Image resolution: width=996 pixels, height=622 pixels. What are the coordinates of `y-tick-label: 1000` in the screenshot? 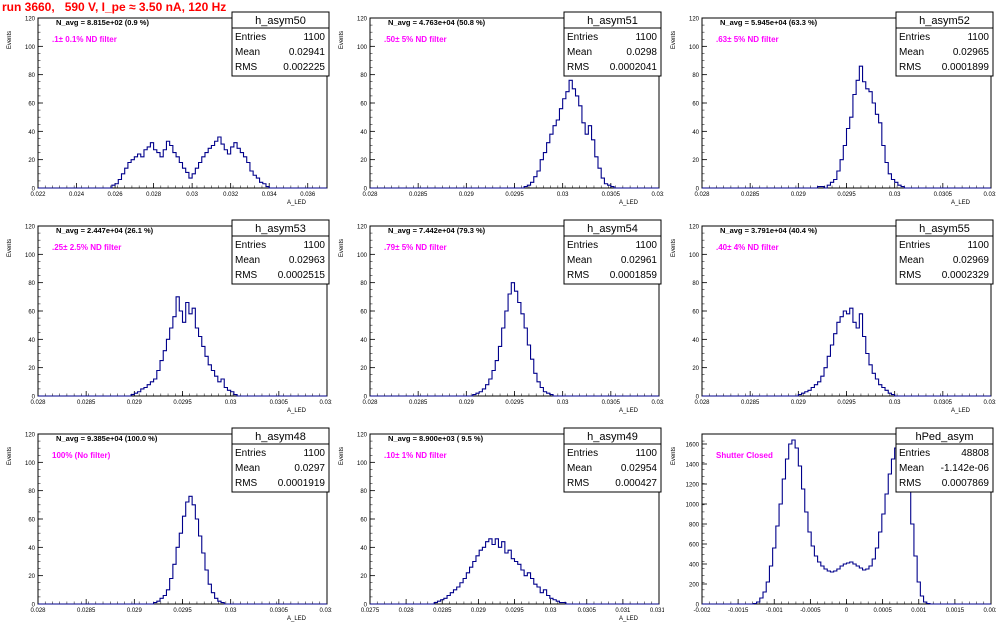 It's located at (693, 506).